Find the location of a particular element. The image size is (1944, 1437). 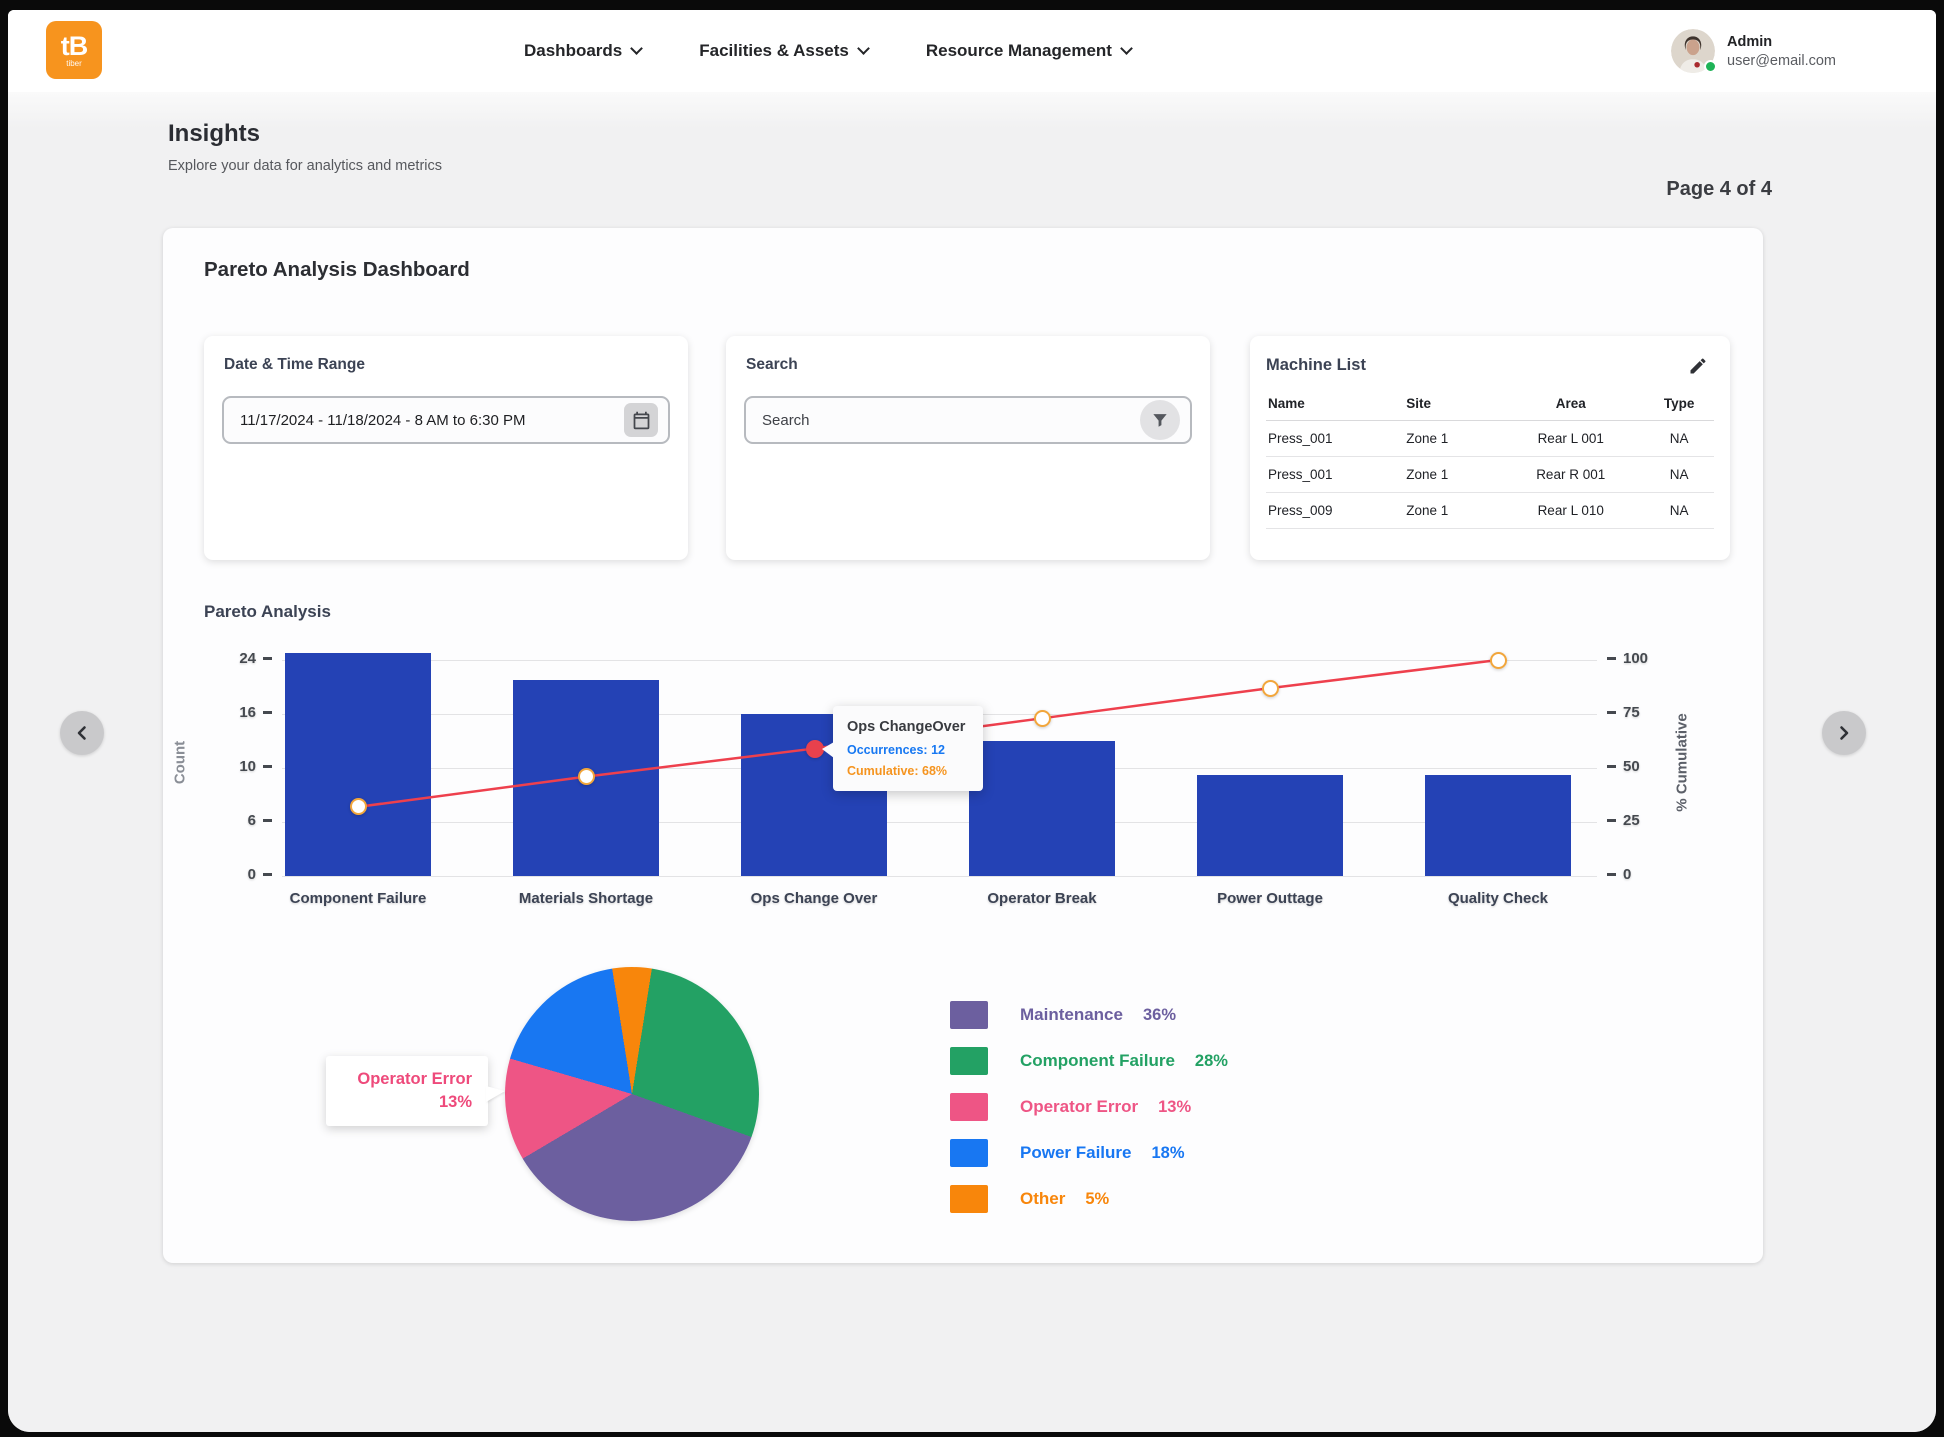

nav-item-facilities-assets: Facilities & Assets is located at coordinates (784, 51).